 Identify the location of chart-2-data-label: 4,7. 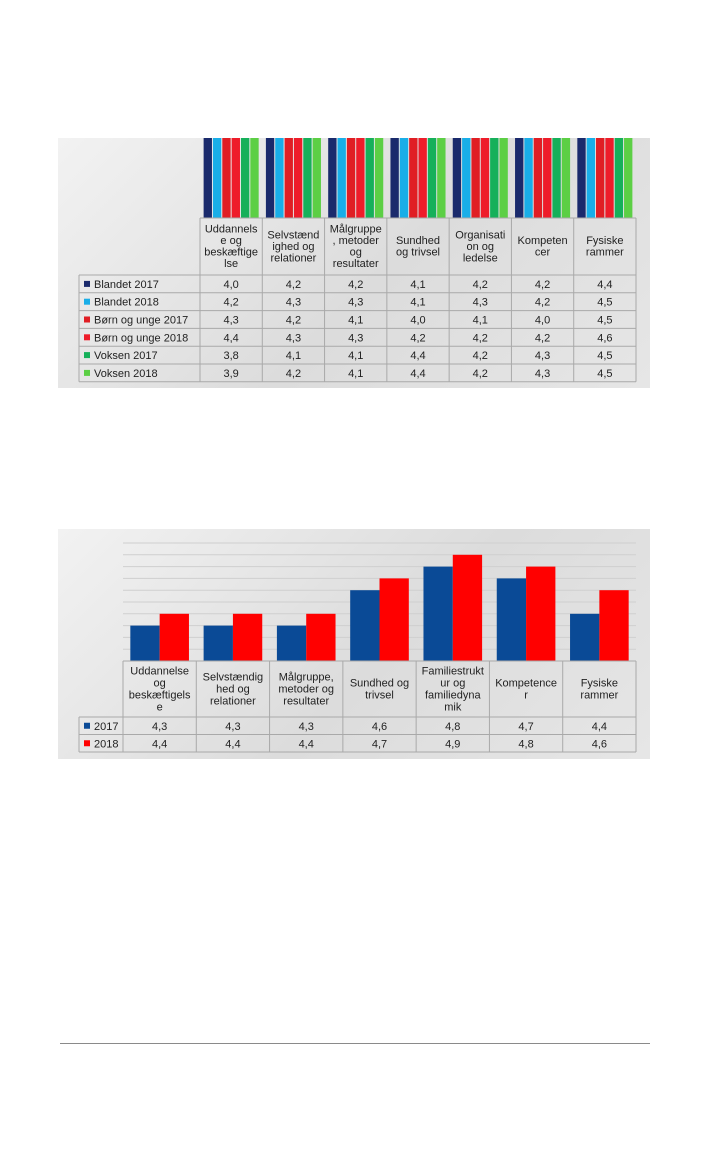
(525, 727).